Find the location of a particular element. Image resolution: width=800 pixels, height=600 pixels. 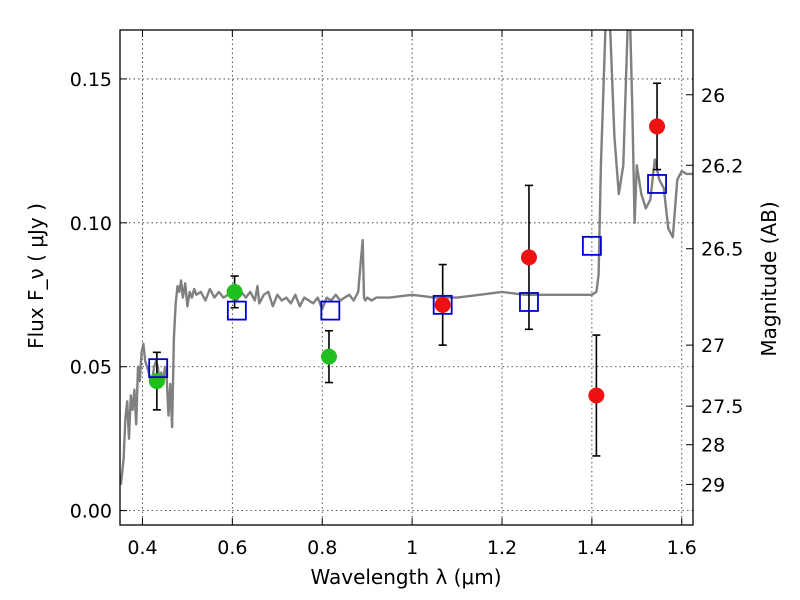

y2-tick-label: 26 is located at coordinates (713, 96).